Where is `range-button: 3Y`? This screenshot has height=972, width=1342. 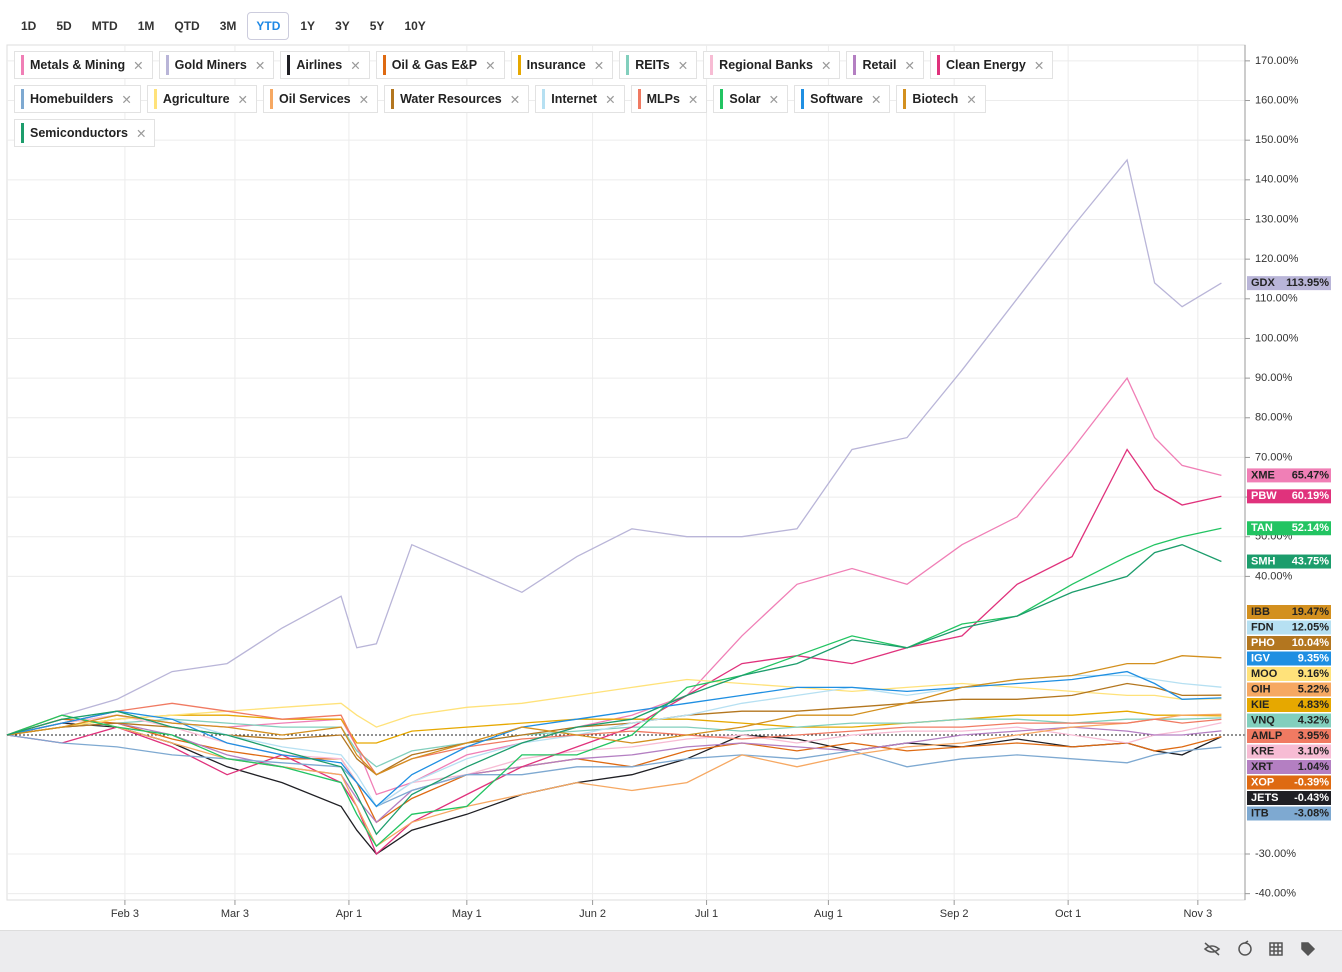
range-button: 3Y is located at coordinates (342, 26).